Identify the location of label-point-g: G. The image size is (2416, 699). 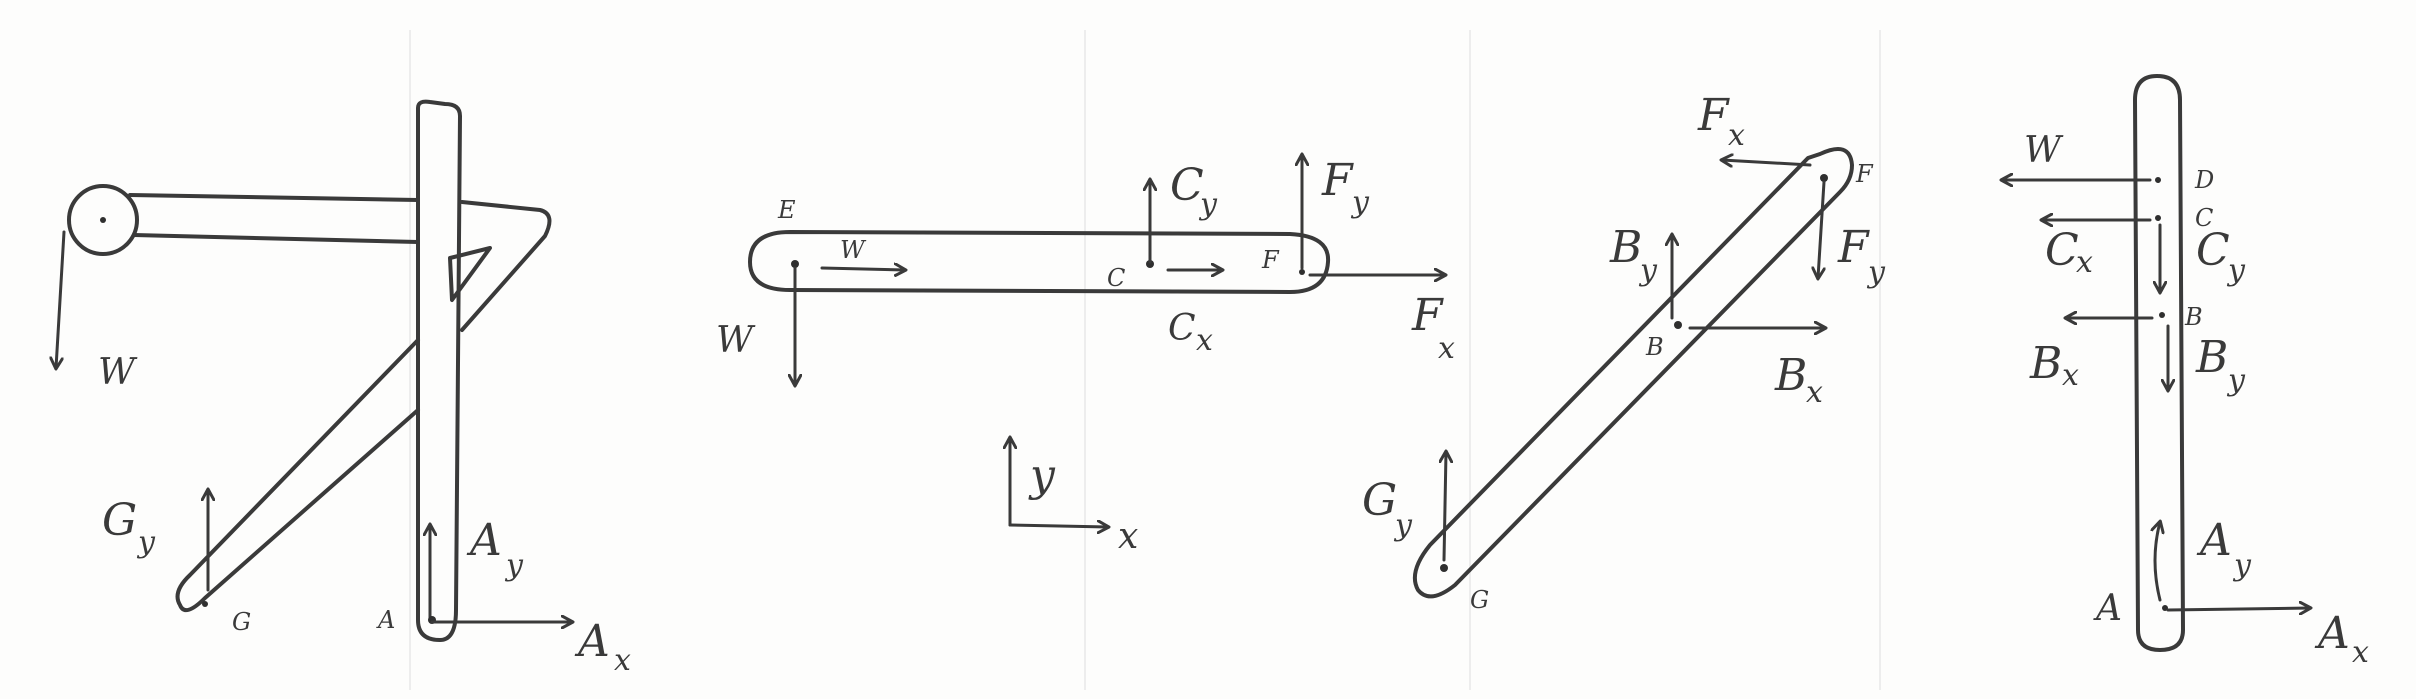
(241, 622).